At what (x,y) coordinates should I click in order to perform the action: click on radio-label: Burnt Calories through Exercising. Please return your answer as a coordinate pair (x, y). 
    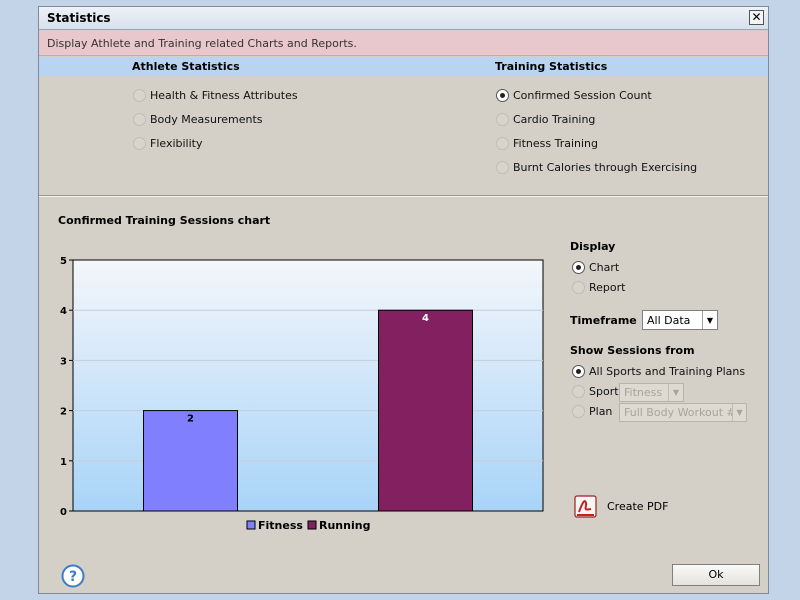
    Looking at the image, I should click on (605, 167).